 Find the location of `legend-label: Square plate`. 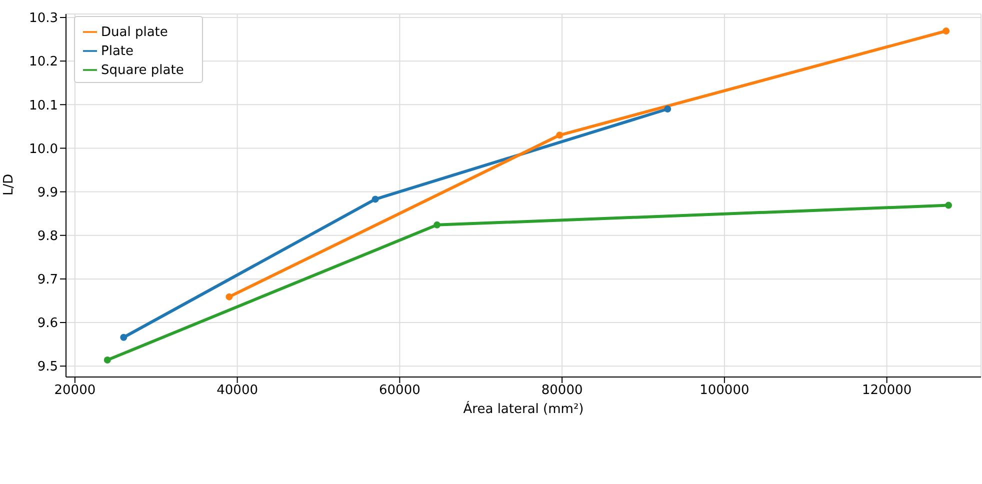

legend-label: Square plate is located at coordinates (142, 70).